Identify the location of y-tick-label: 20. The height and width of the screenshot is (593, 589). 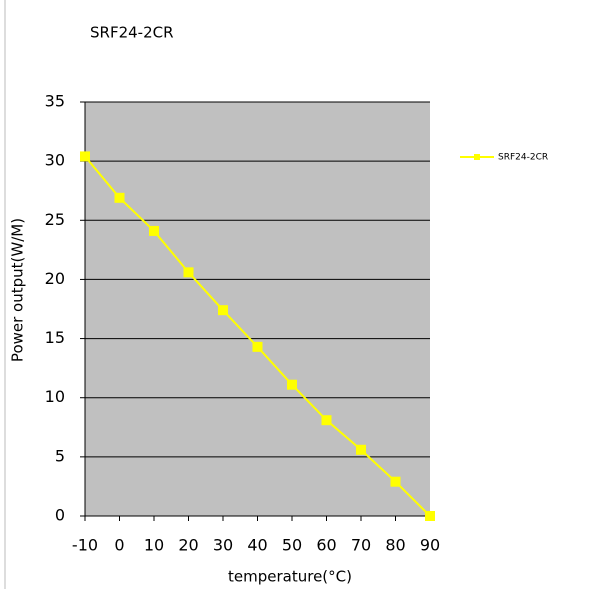
(55, 278).